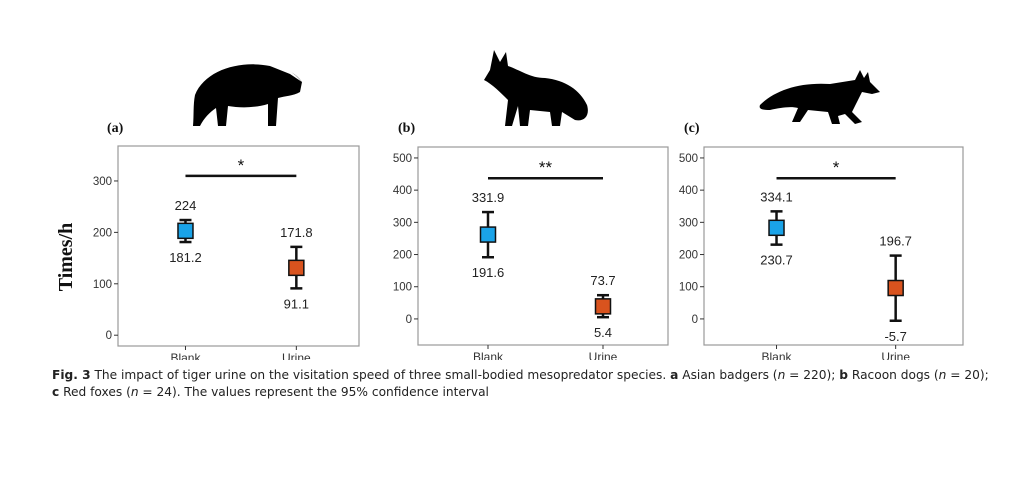  I want to click on lower-ci-label: 91.1, so click(296, 303).